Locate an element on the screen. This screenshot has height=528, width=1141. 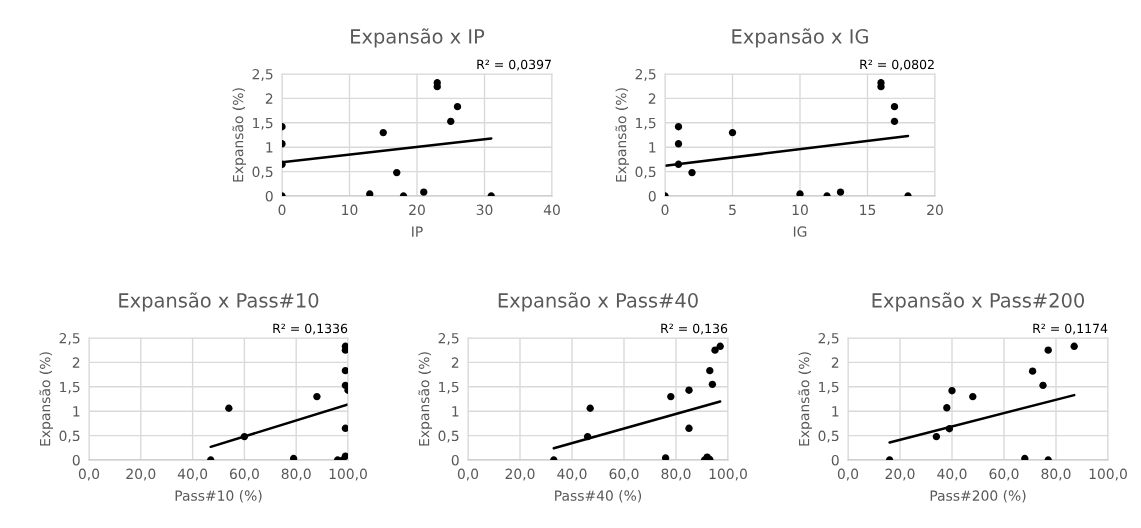
x-axis-title: Pass#200 (%) is located at coordinates (978, 496).